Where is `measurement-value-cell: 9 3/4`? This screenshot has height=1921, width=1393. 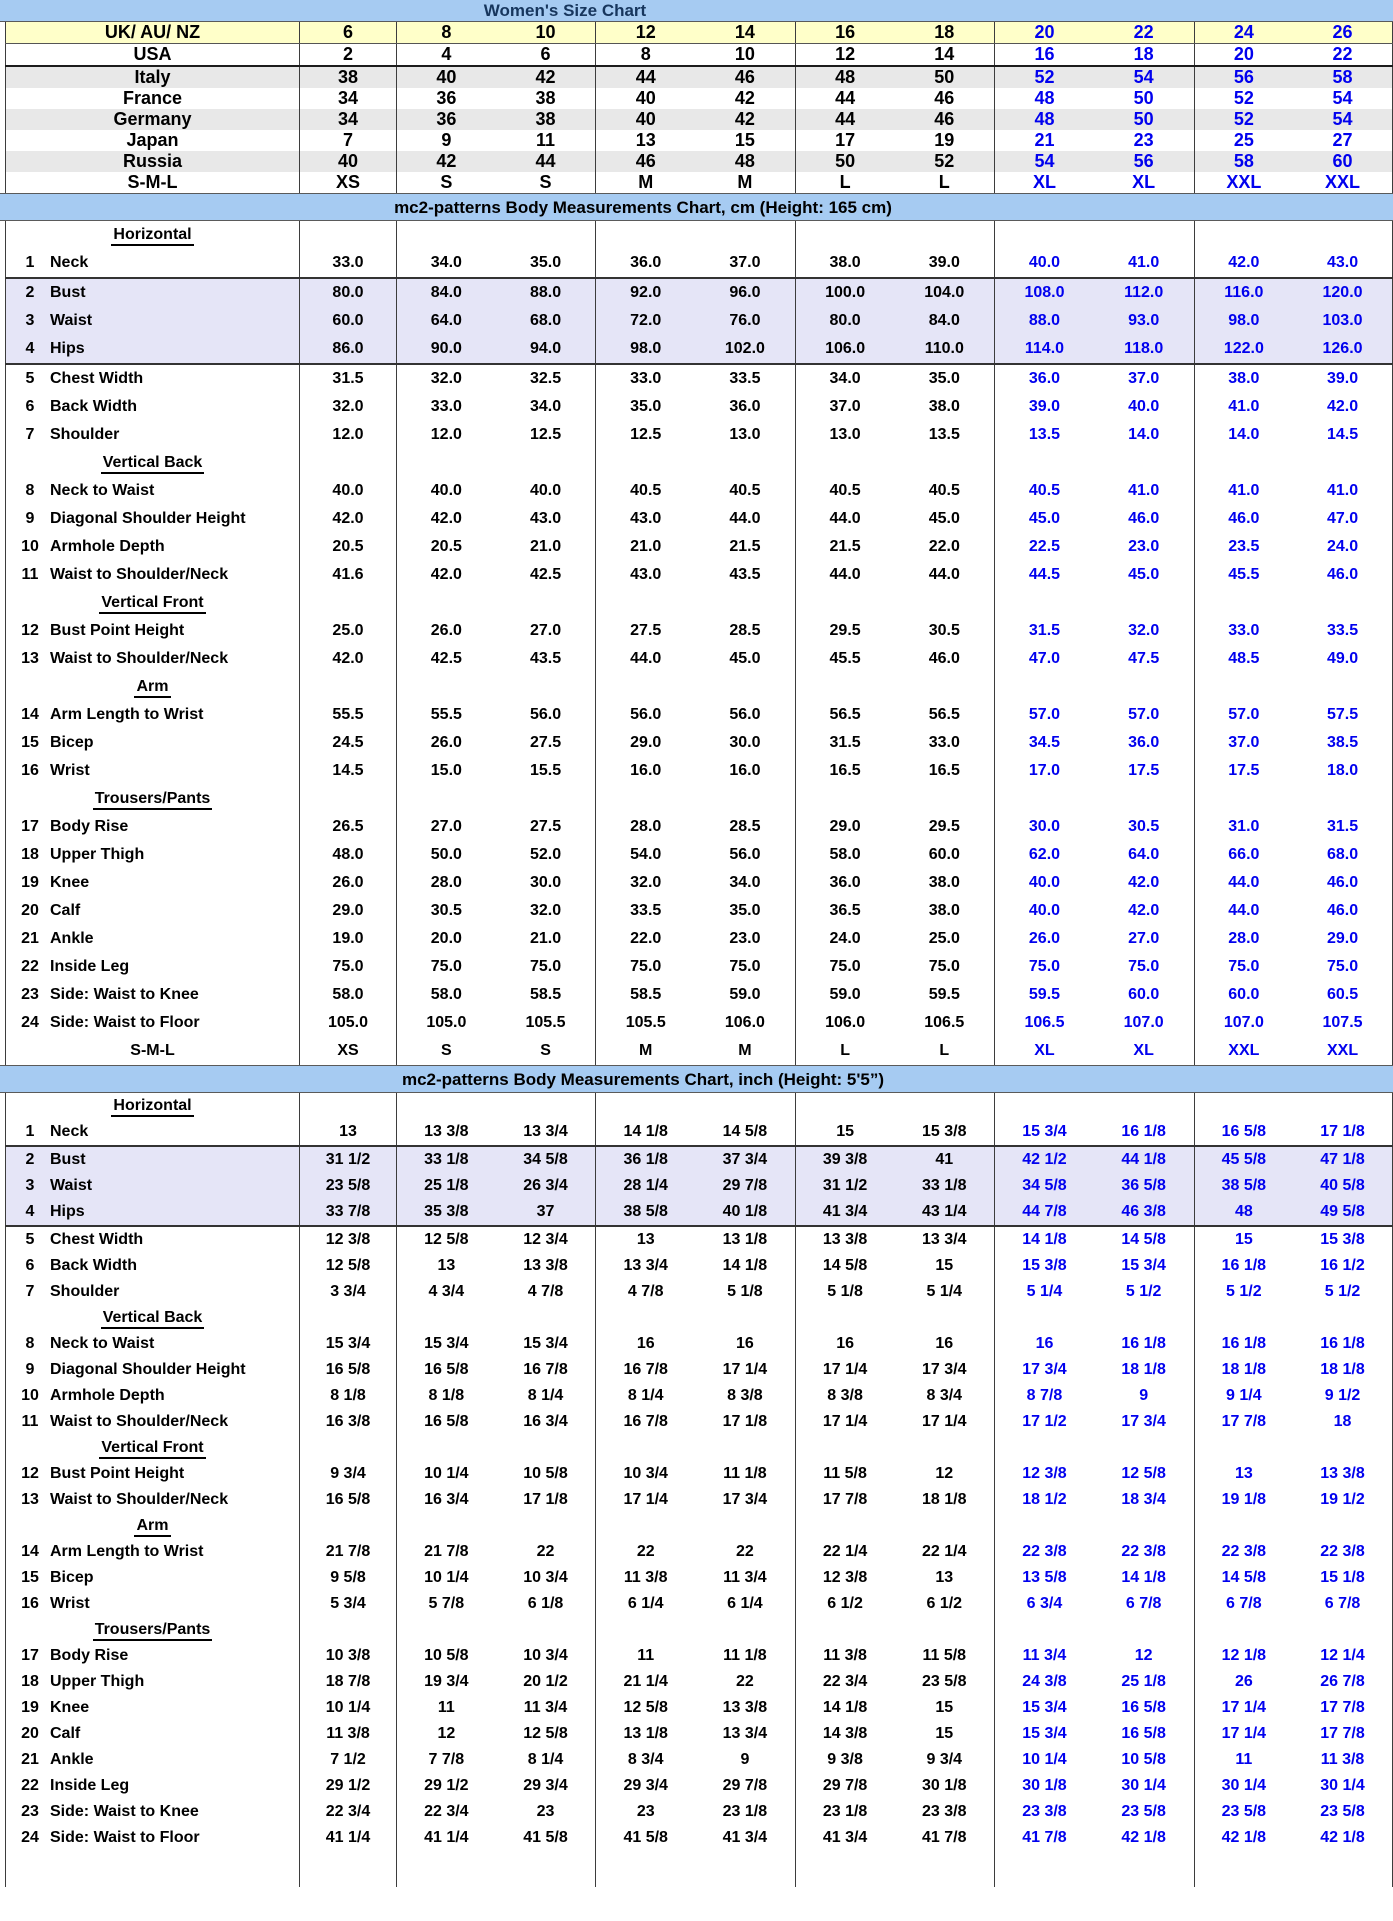 measurement-value-cell: 9 3/4 is located at coordinates (347, 1474).